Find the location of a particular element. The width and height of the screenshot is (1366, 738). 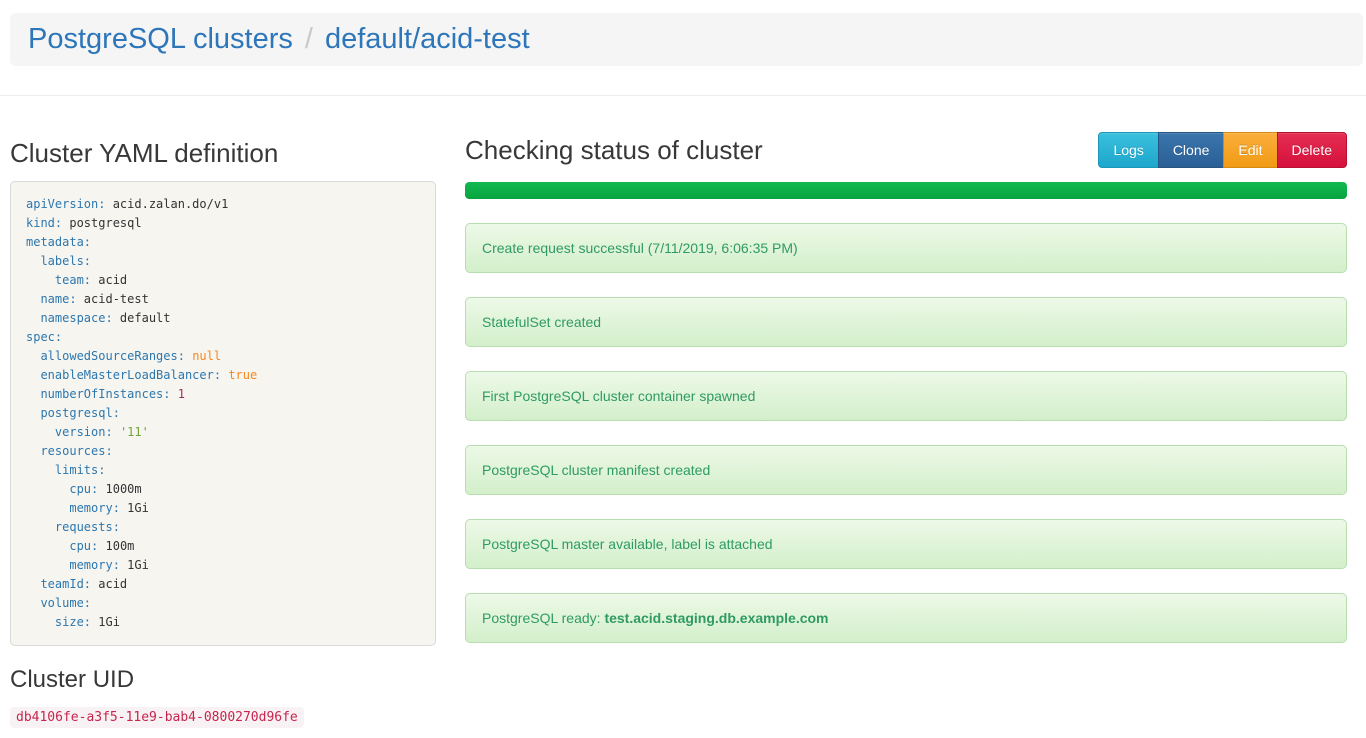

yaml-section-title: Cluster YAML definition is located at coordinates (144, 153).